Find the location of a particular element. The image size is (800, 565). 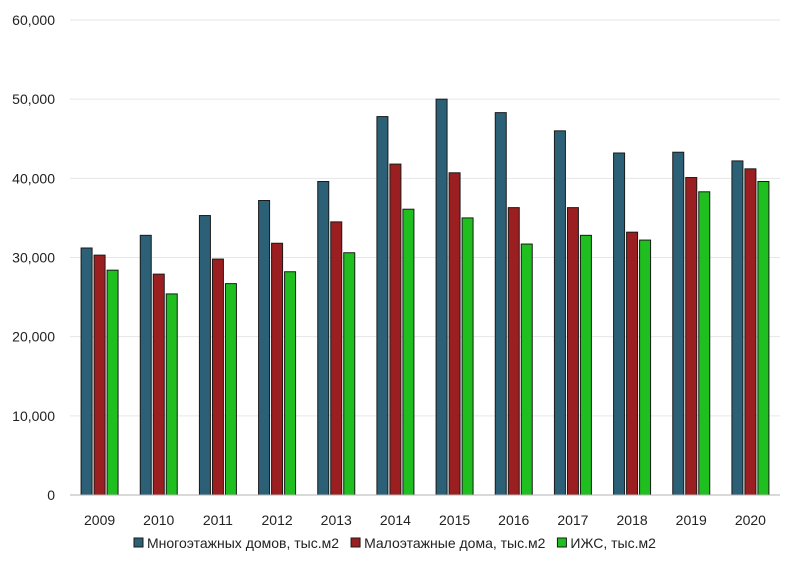

y-tick-label: 30,000 is located at coordinates (33, 258).